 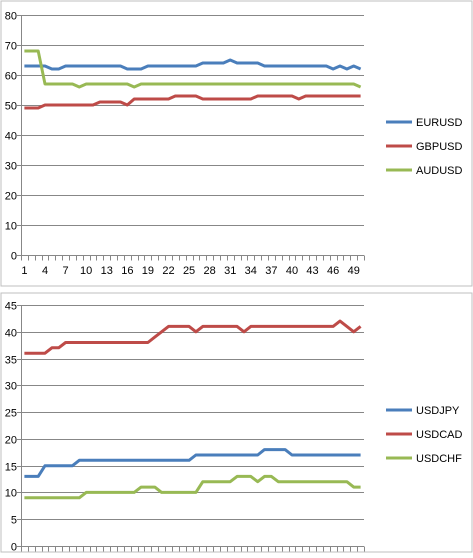 What do you see at coordinates (192, 463) in the screenshot?
I see `series-line-usdjpy` at bounding box center [192, 463].